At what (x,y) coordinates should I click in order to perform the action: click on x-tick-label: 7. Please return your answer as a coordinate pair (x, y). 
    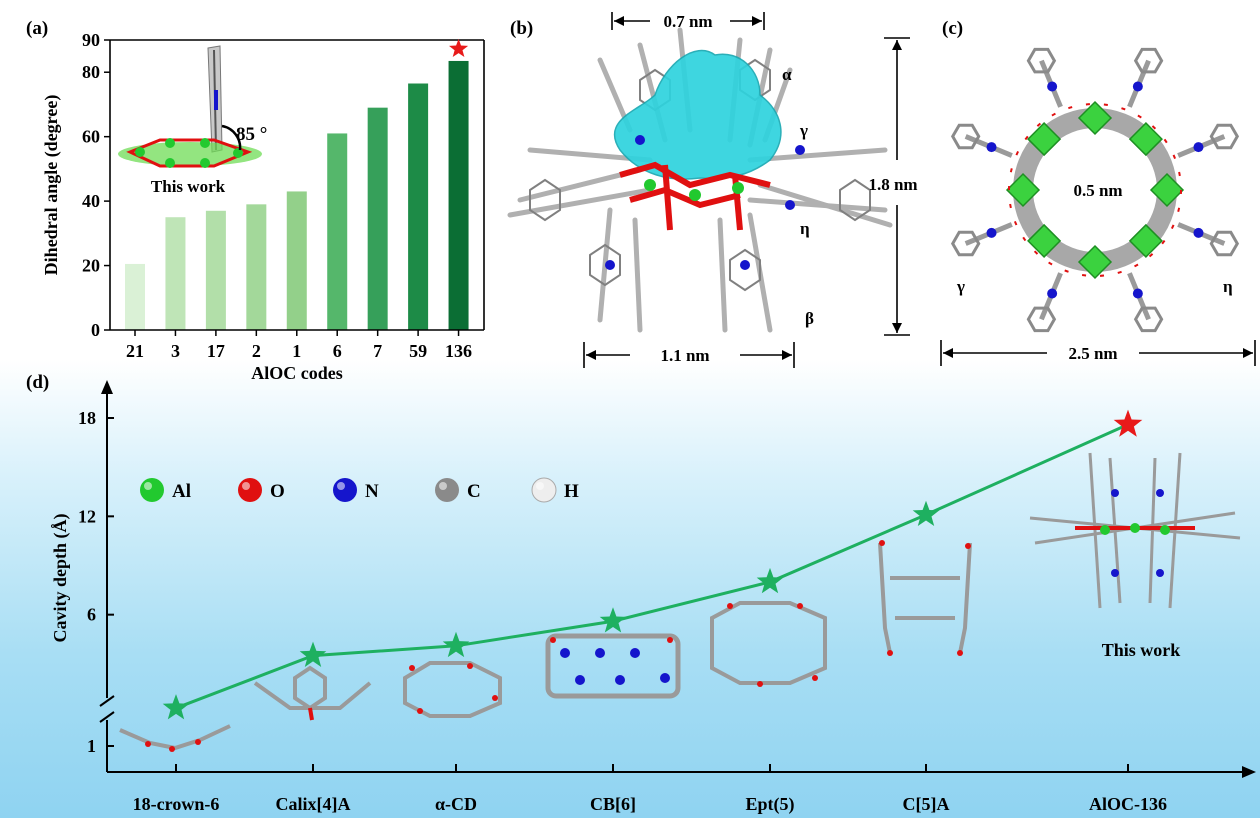
    Looking at the image, I should click on (377, 351).